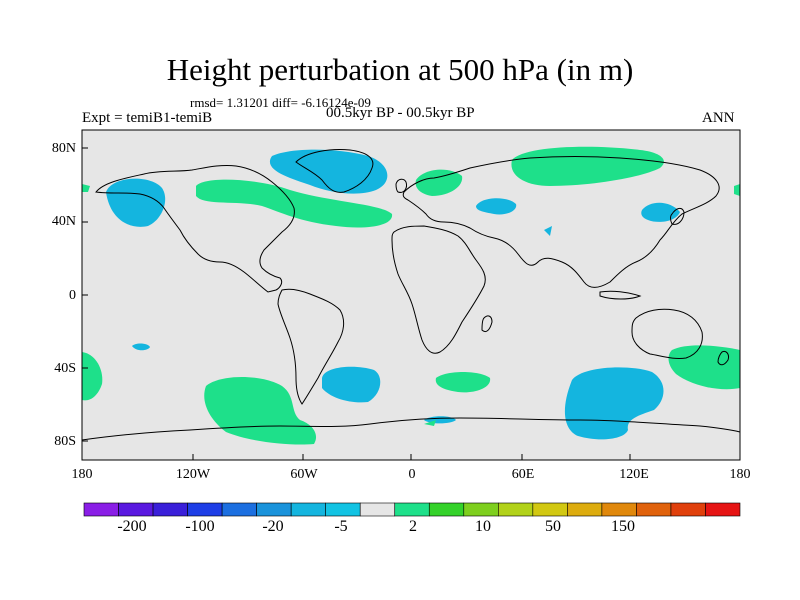  Describe the element at coordinates (411, 429) in the screenshot. I see `coast-antarctica` at that location.